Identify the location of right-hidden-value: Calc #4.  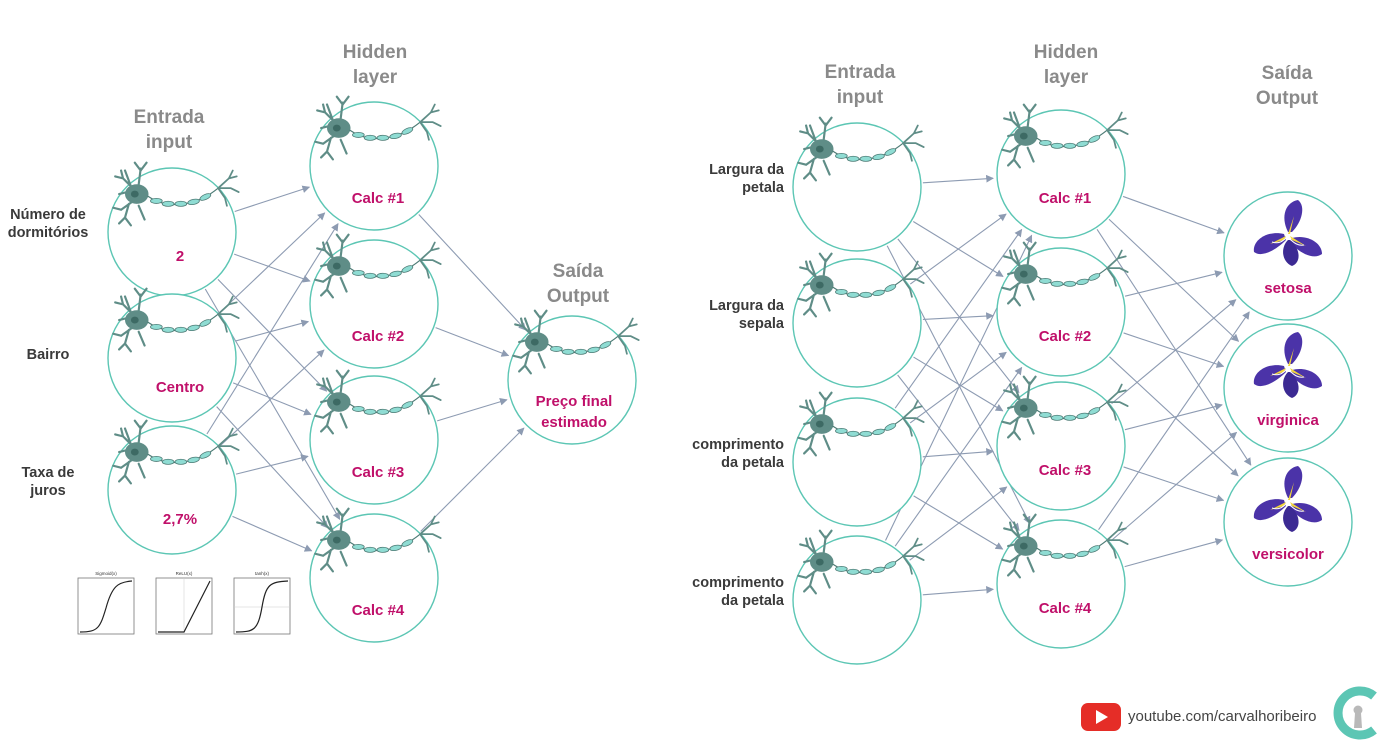
(1065, 608).